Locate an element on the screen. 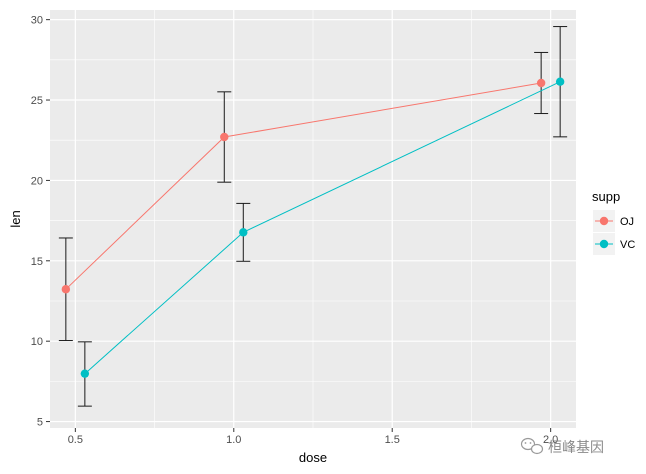 The image size is (646, 474). legend-items: OJ VC is located at coordinates (614, 232).